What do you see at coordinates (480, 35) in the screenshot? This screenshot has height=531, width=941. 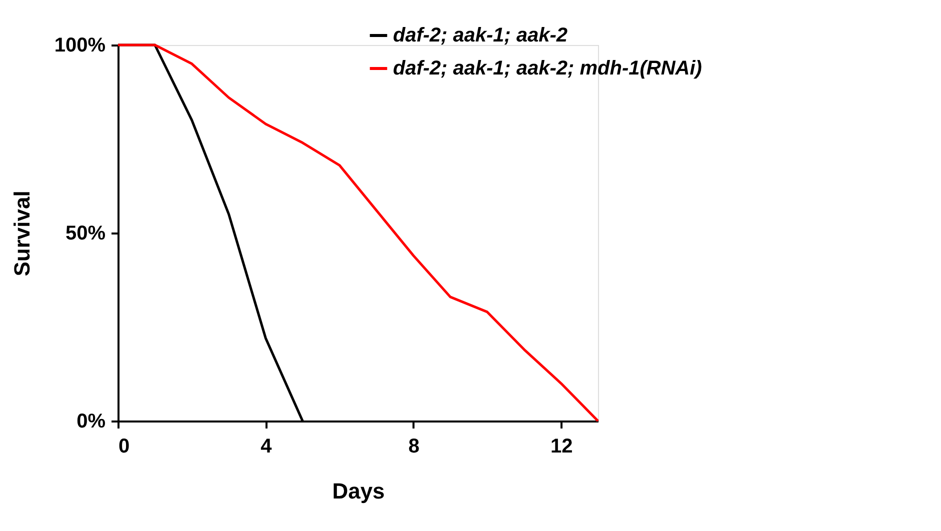 I see `legend-label: daf-2; aak-1; aak-2` at bounding box center [480, 35].